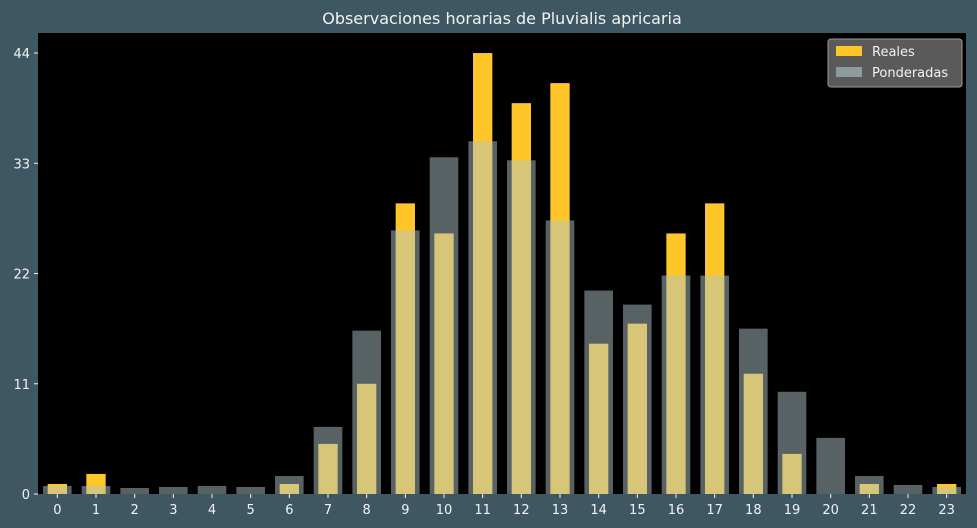 This screenshot has width=977, height=528. Describe the element at coordinates (173, 510) in the screenshot. I see `x-tick-label: 3` at that location.